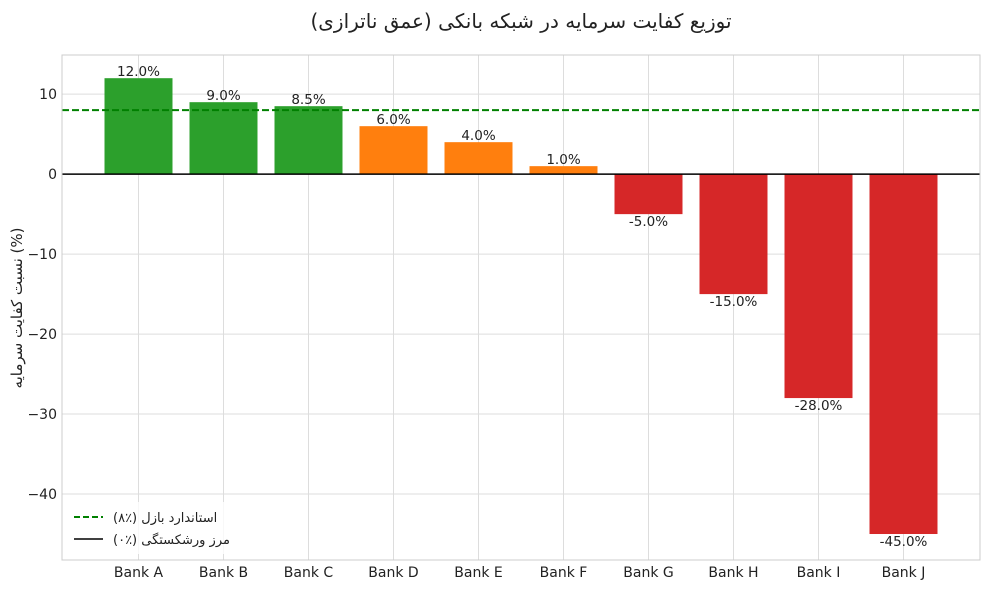 Image resolution: width=989 pixels, height=593 pixels. I want to click on x-tick-label: Bank E, so click(478, 573).